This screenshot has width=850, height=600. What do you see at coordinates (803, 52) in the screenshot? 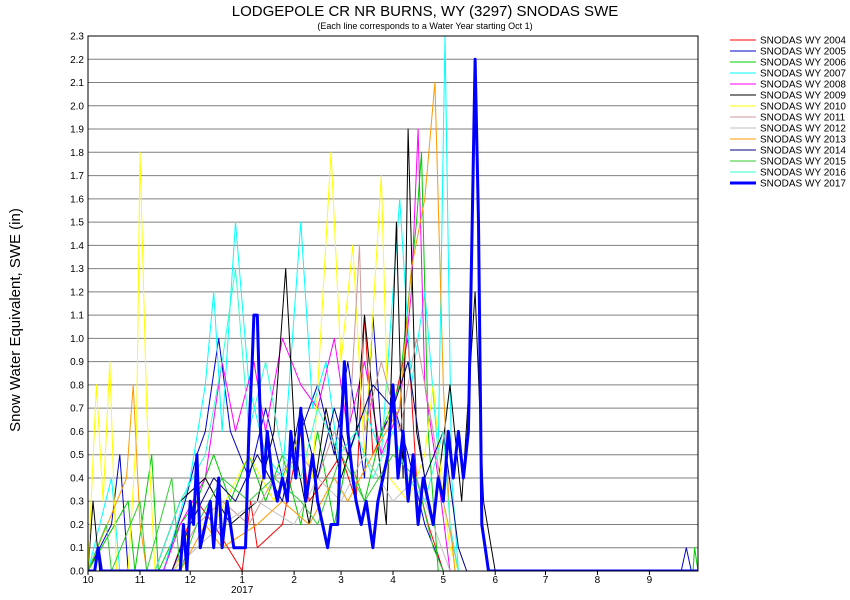
I see `legend-label: SNODAS WY 2005` at bounding box center [803, 52].